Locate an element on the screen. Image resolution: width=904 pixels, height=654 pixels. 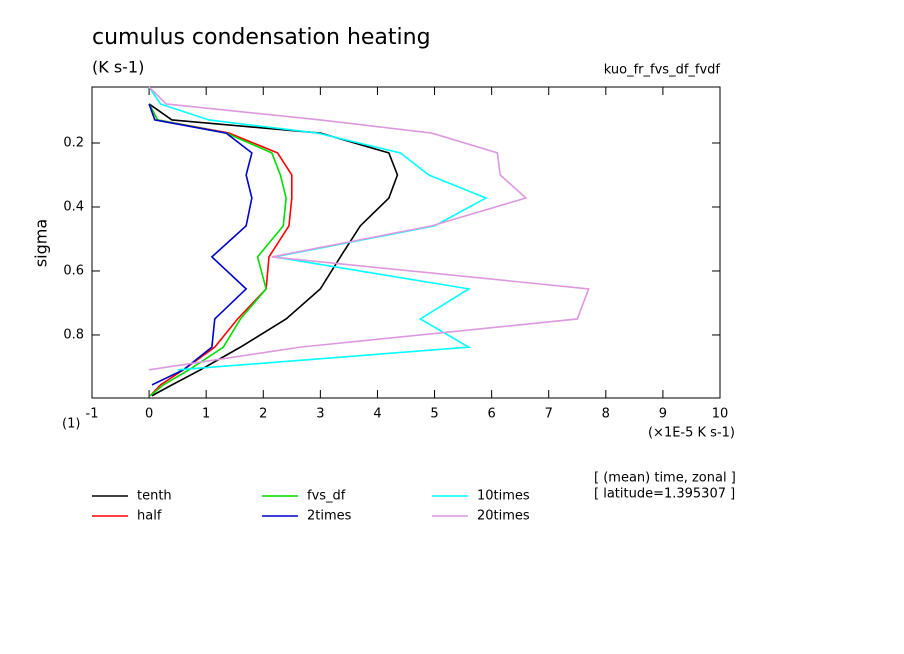
x-tick-label: 5 is located at coordinates (434, 414).